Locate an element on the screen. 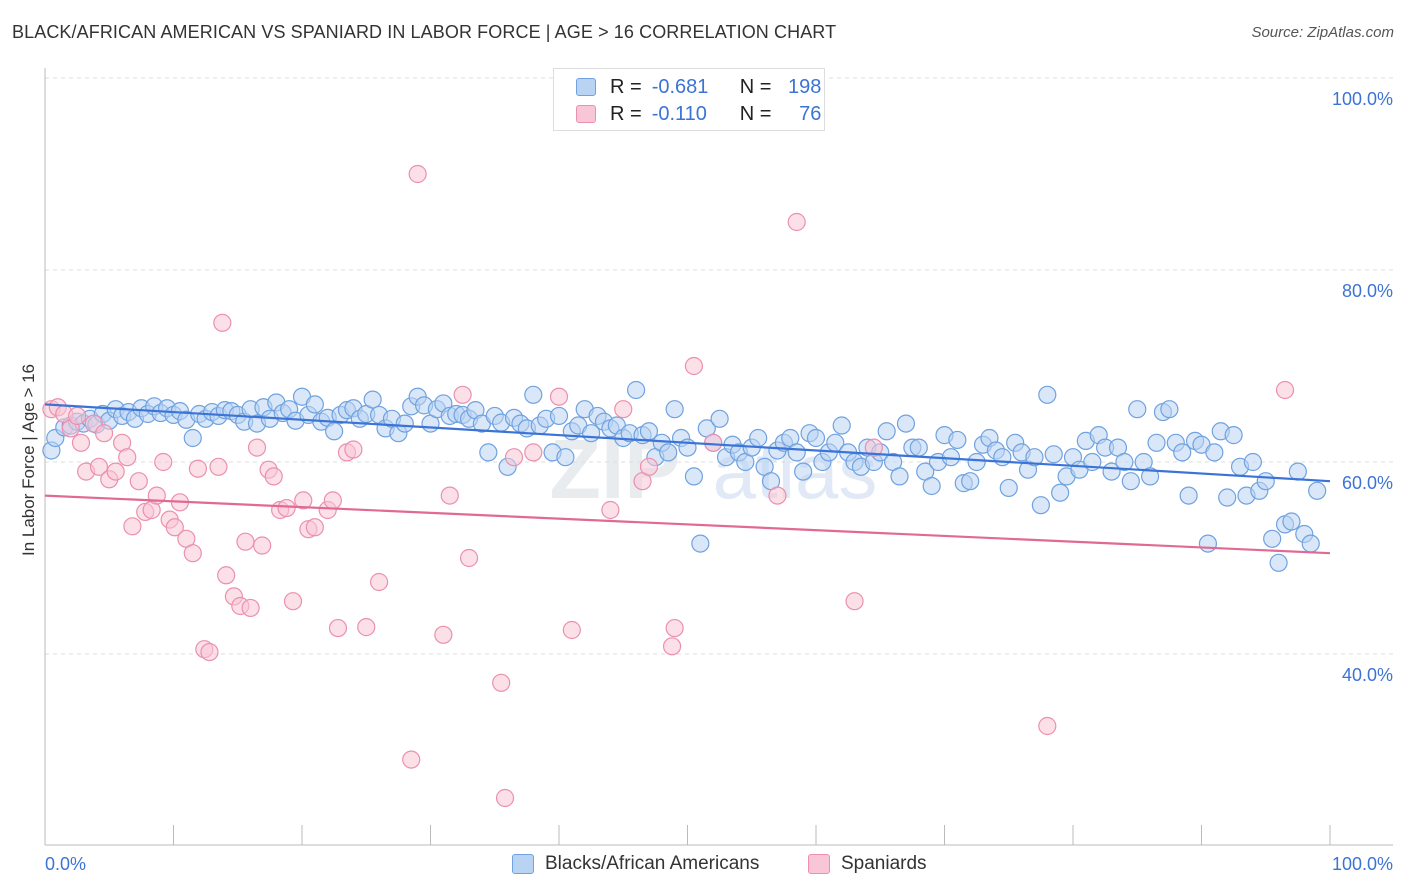  legend-item-spaniards: Spaniards is located at coordinates (867, 864).